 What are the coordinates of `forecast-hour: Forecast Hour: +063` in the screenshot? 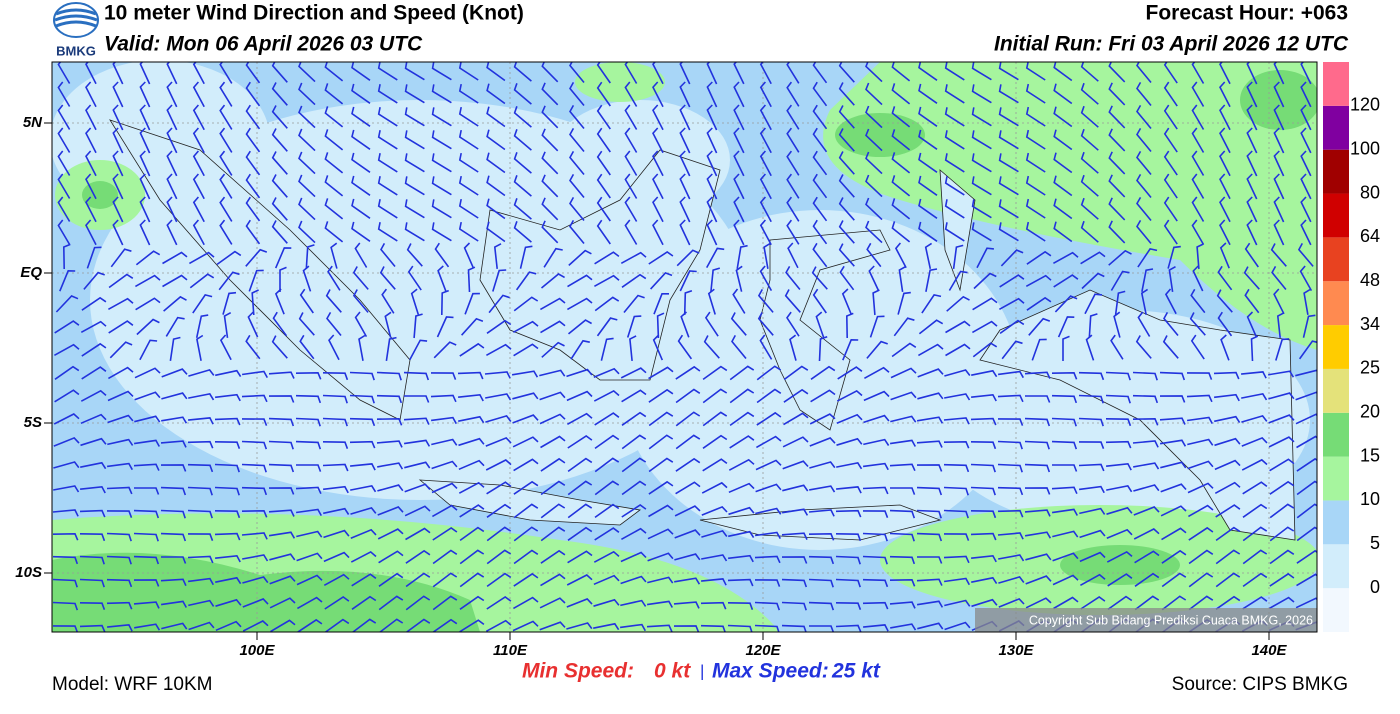 It's located at (1247, 13).